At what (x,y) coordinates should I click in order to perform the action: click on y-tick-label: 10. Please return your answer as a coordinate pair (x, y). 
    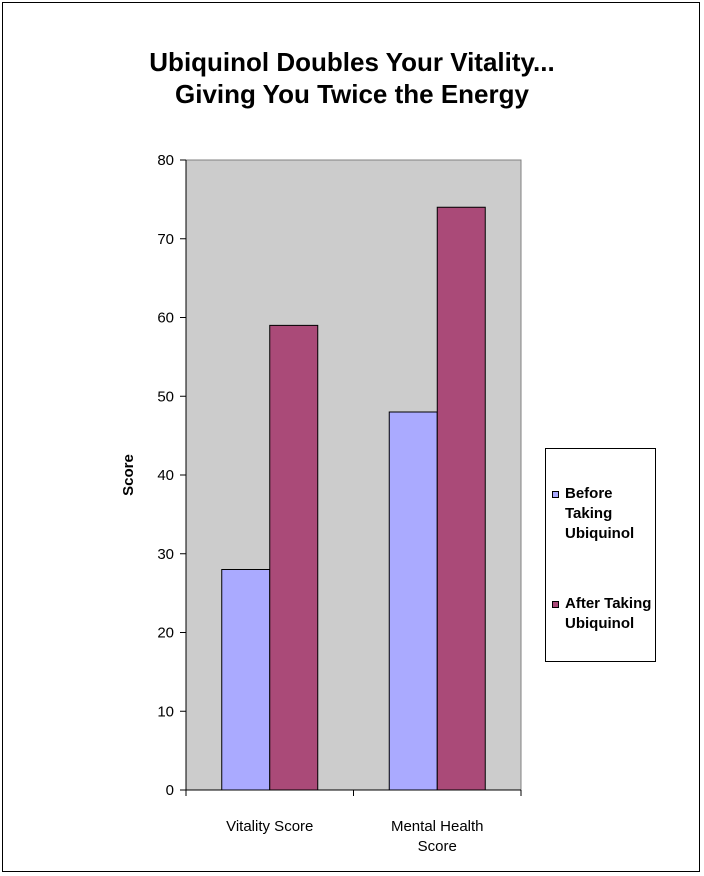
    Looking at the image, I should click on (165, 711).